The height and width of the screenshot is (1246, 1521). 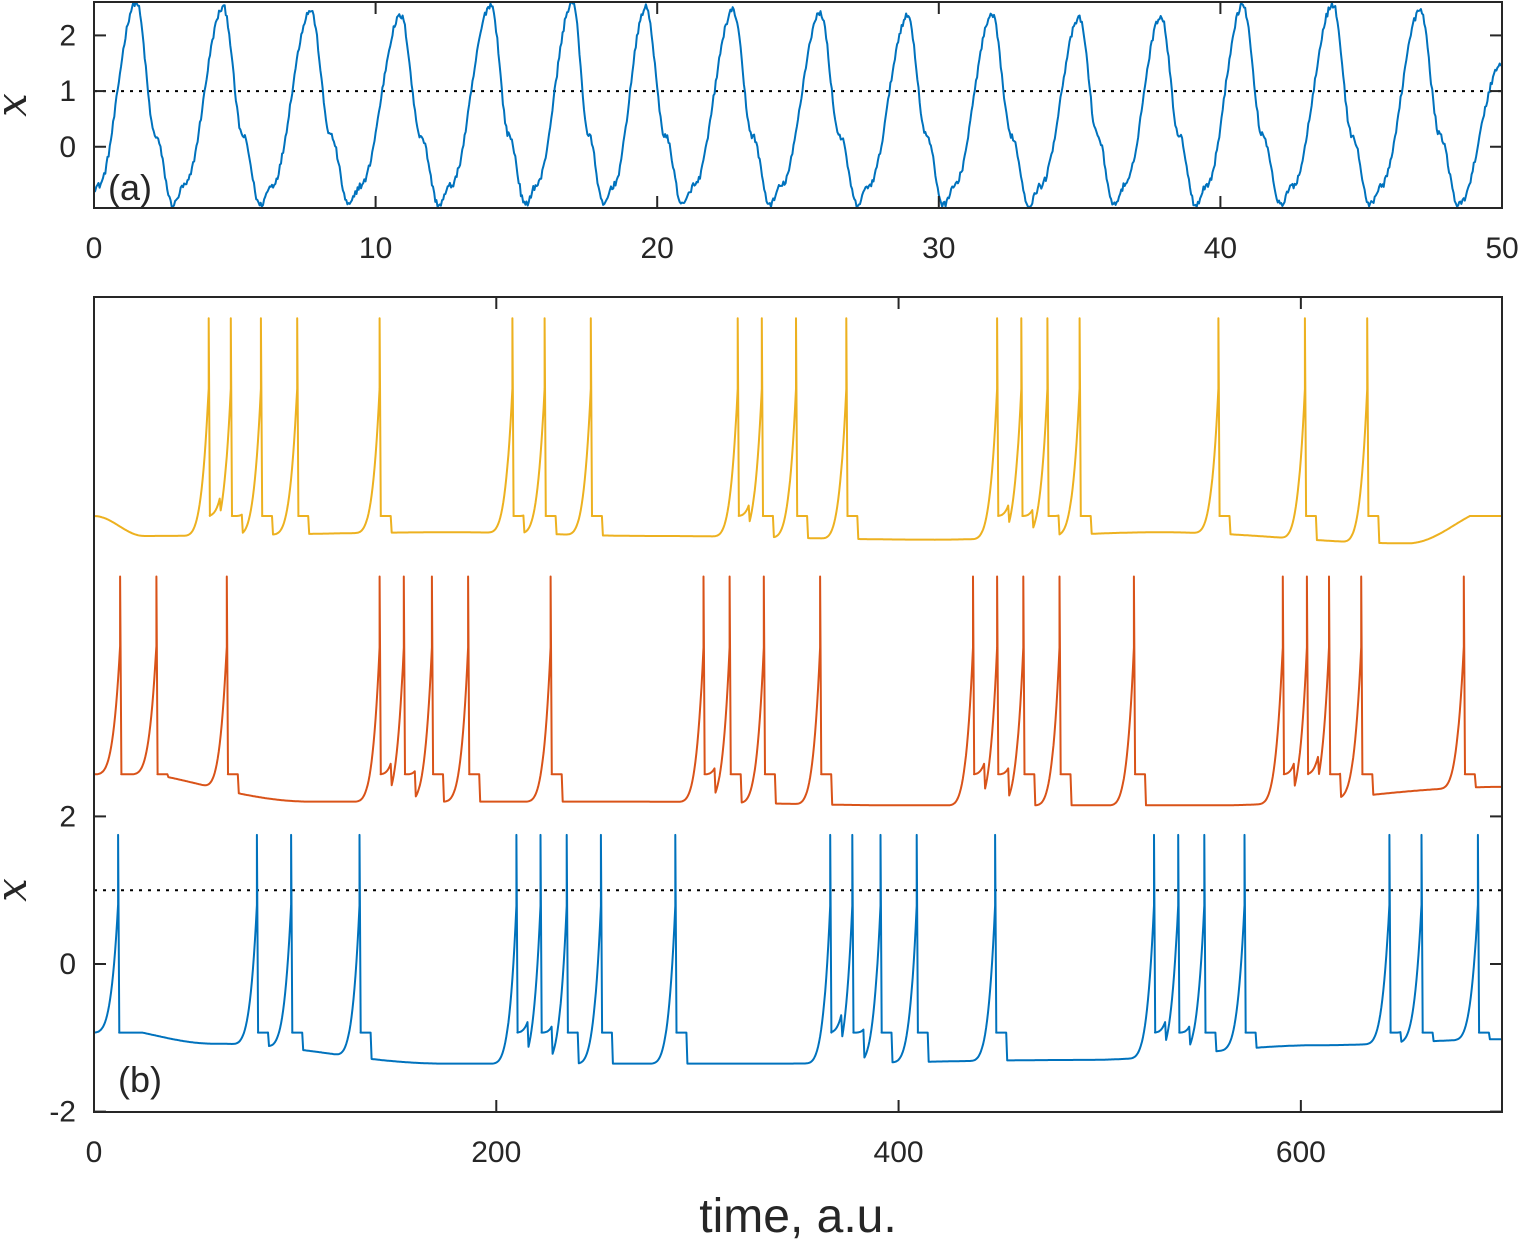 What do you see at coordinates (1301, 1152) in the screenshot?
I see `panel-b-xtick-label: 600` at bounding box center [1301, 1152].